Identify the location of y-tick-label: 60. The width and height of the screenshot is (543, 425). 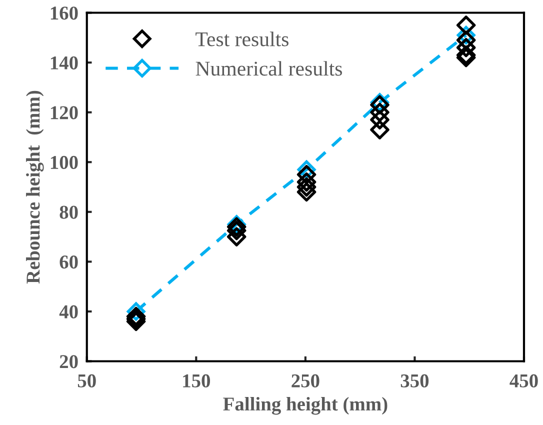
(69, 262).